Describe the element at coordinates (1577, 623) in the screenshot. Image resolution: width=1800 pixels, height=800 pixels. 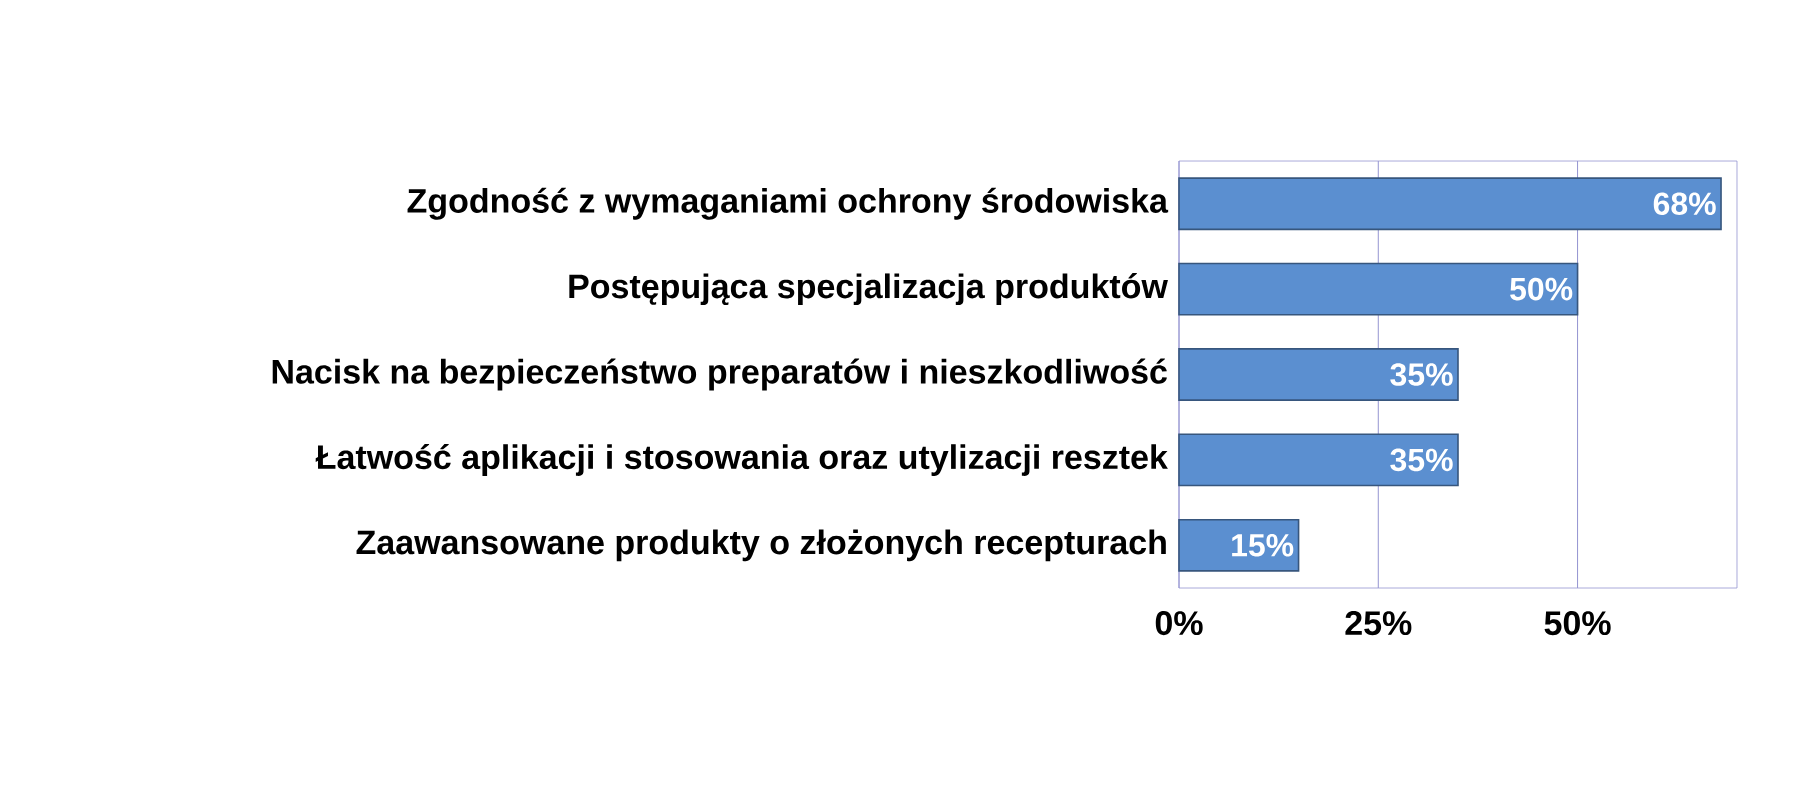
I see `x-tick-label: 50%` at that location.